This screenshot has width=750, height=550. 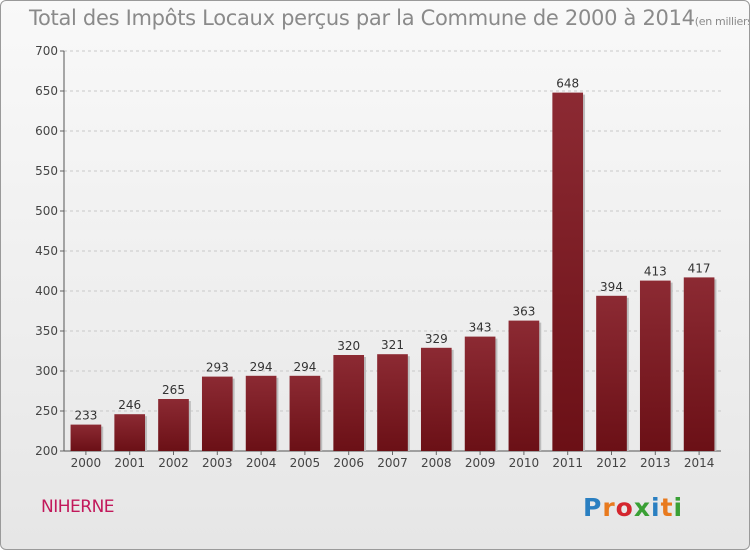 I want to click on x-tick-label: 2003, so click(x=217, y=463).